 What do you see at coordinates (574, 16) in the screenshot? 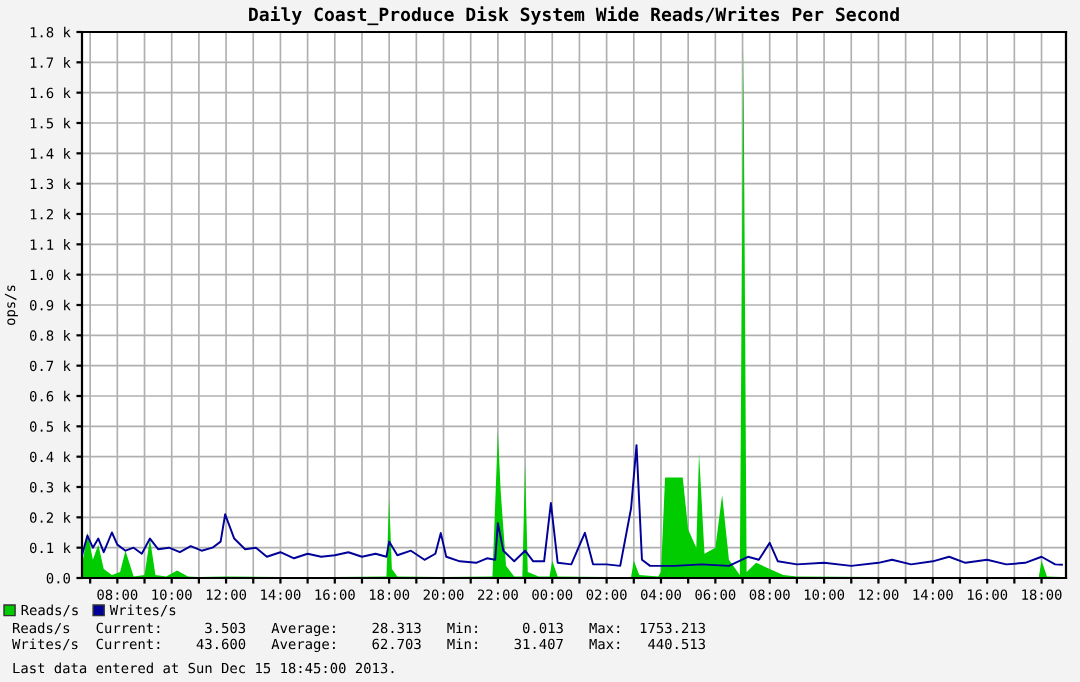
I see `chart-title: Daily Coast_Produce Disk System Wide Reads/Writes Per Second` at bounding box center [574, 16].